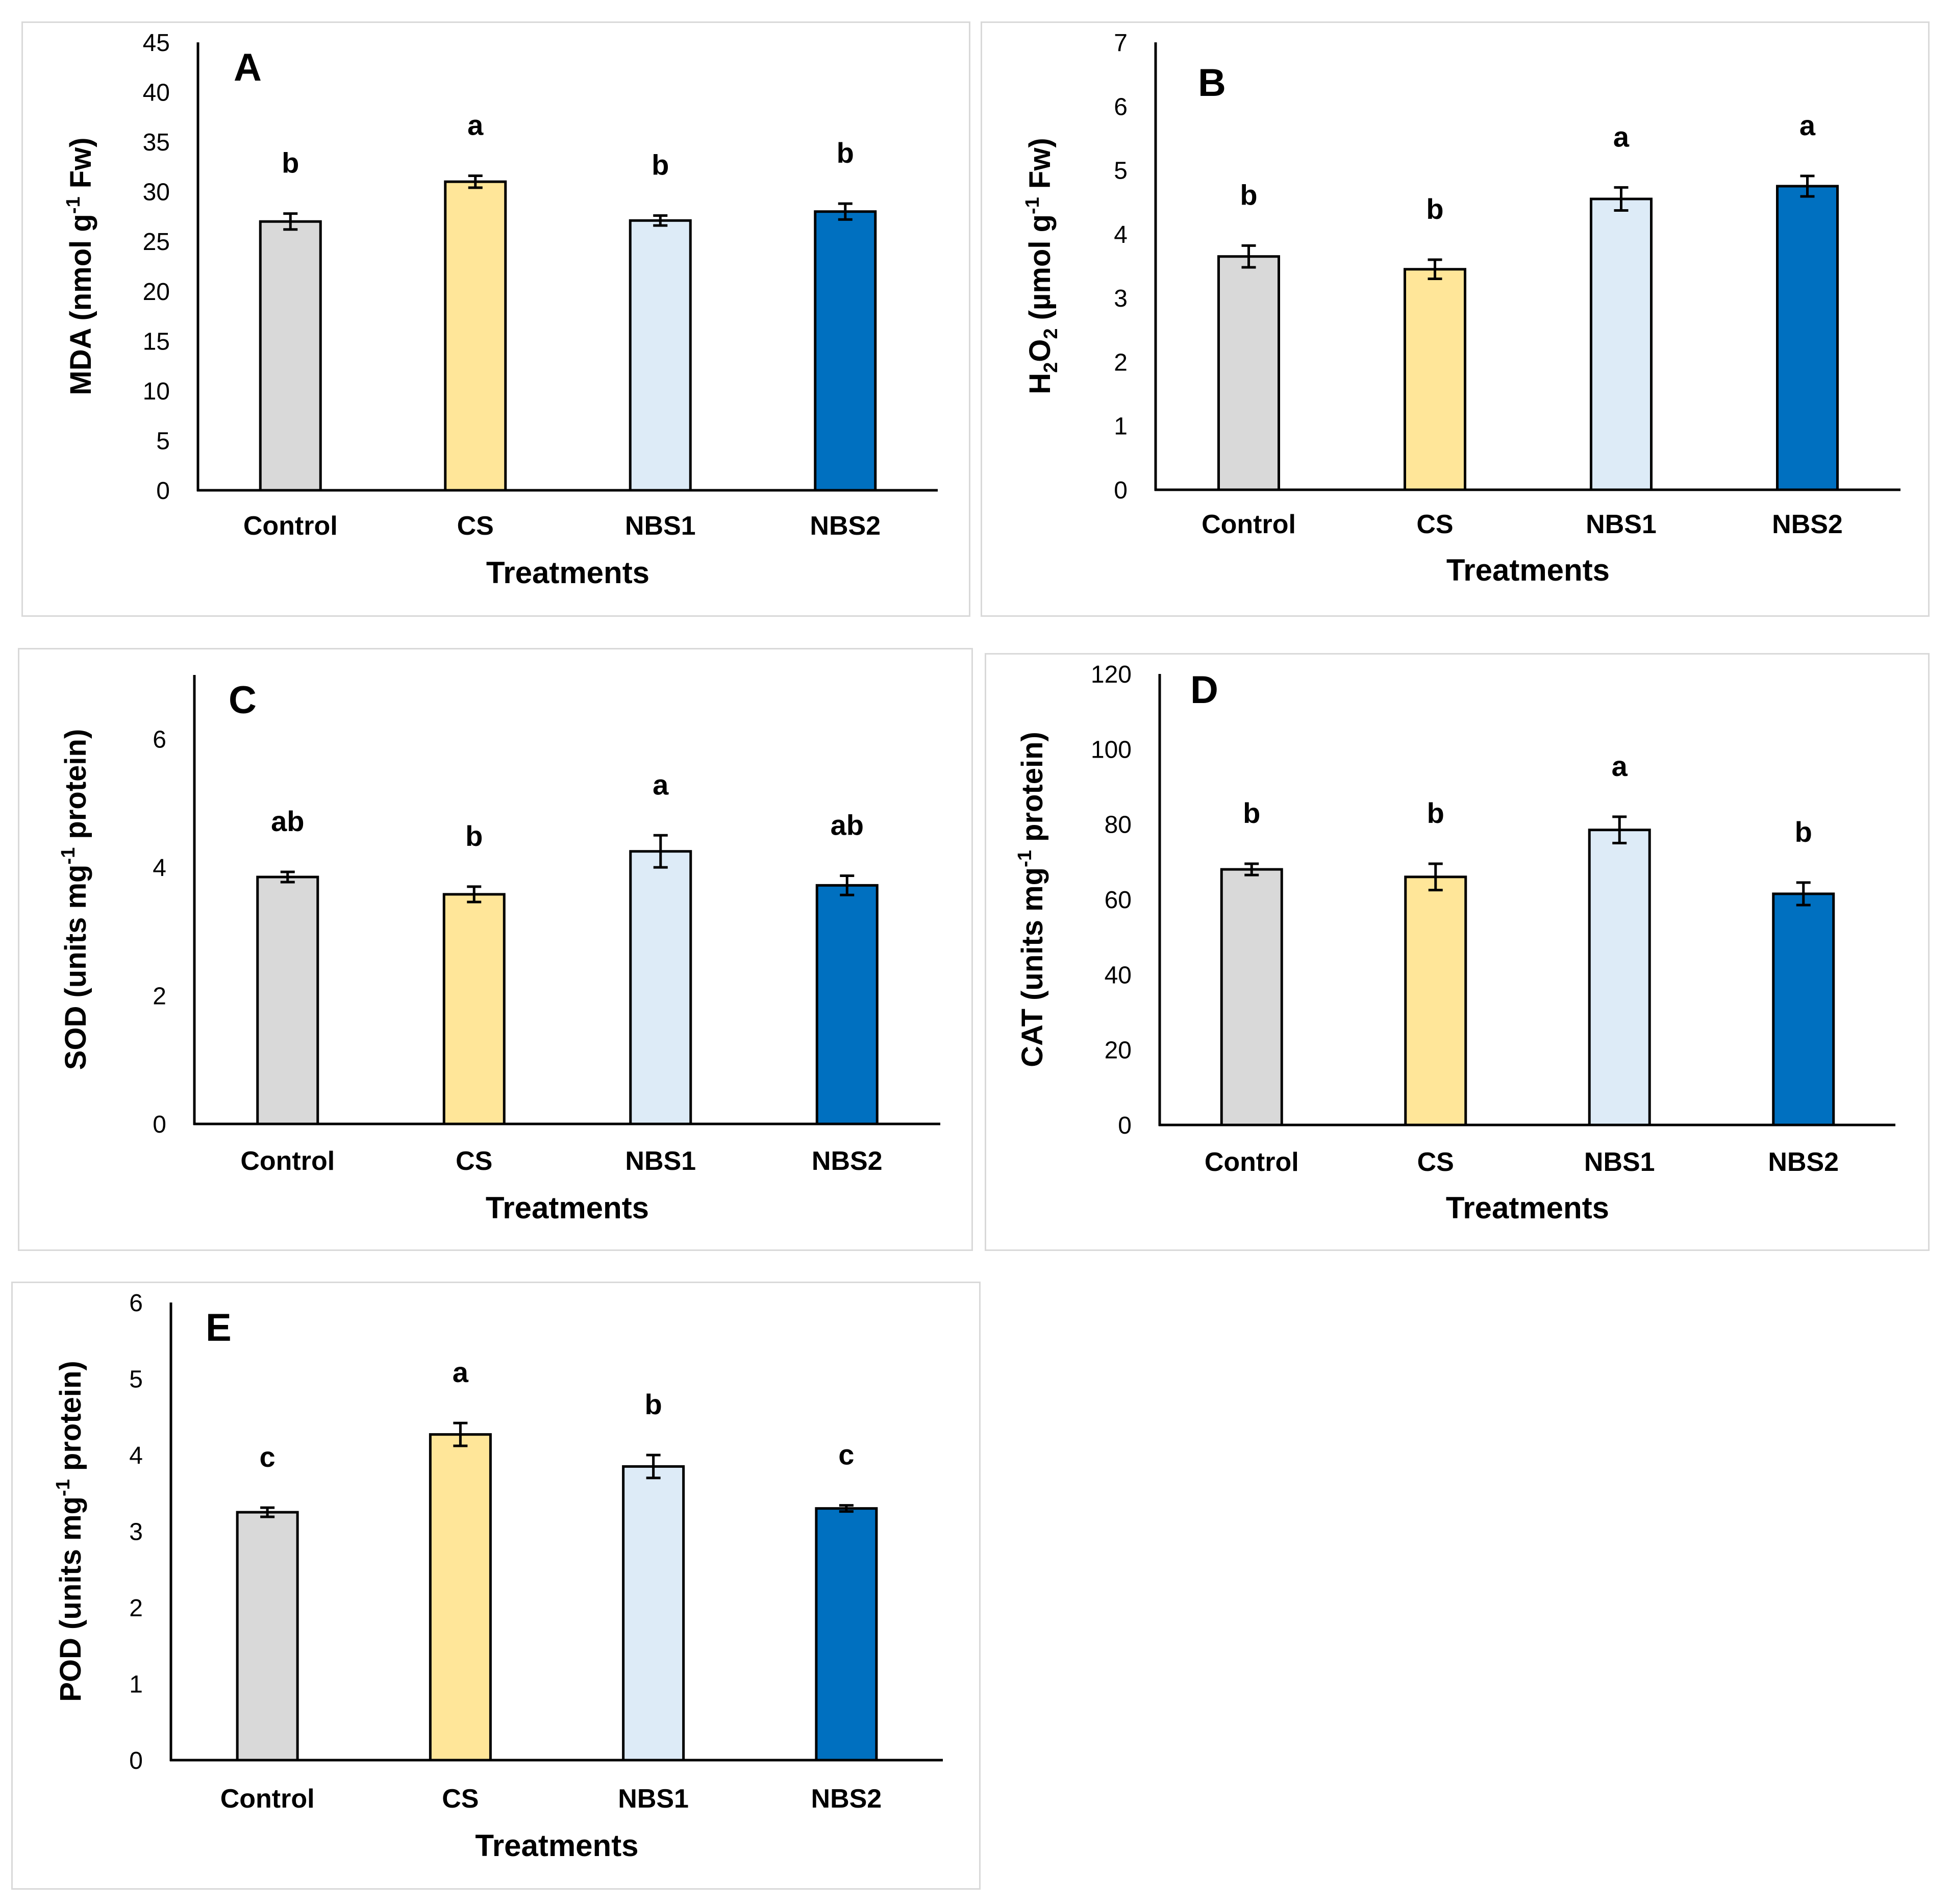  Describe the element at coordinates (243, 700) in the screenshot. I see `panel-letter: C` at that location.